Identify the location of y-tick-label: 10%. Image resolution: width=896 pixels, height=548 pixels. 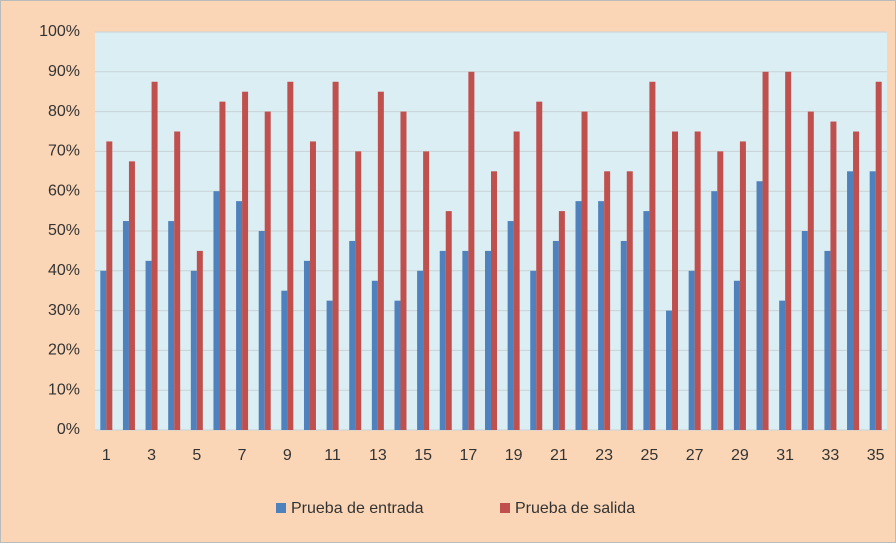
(64, 389).